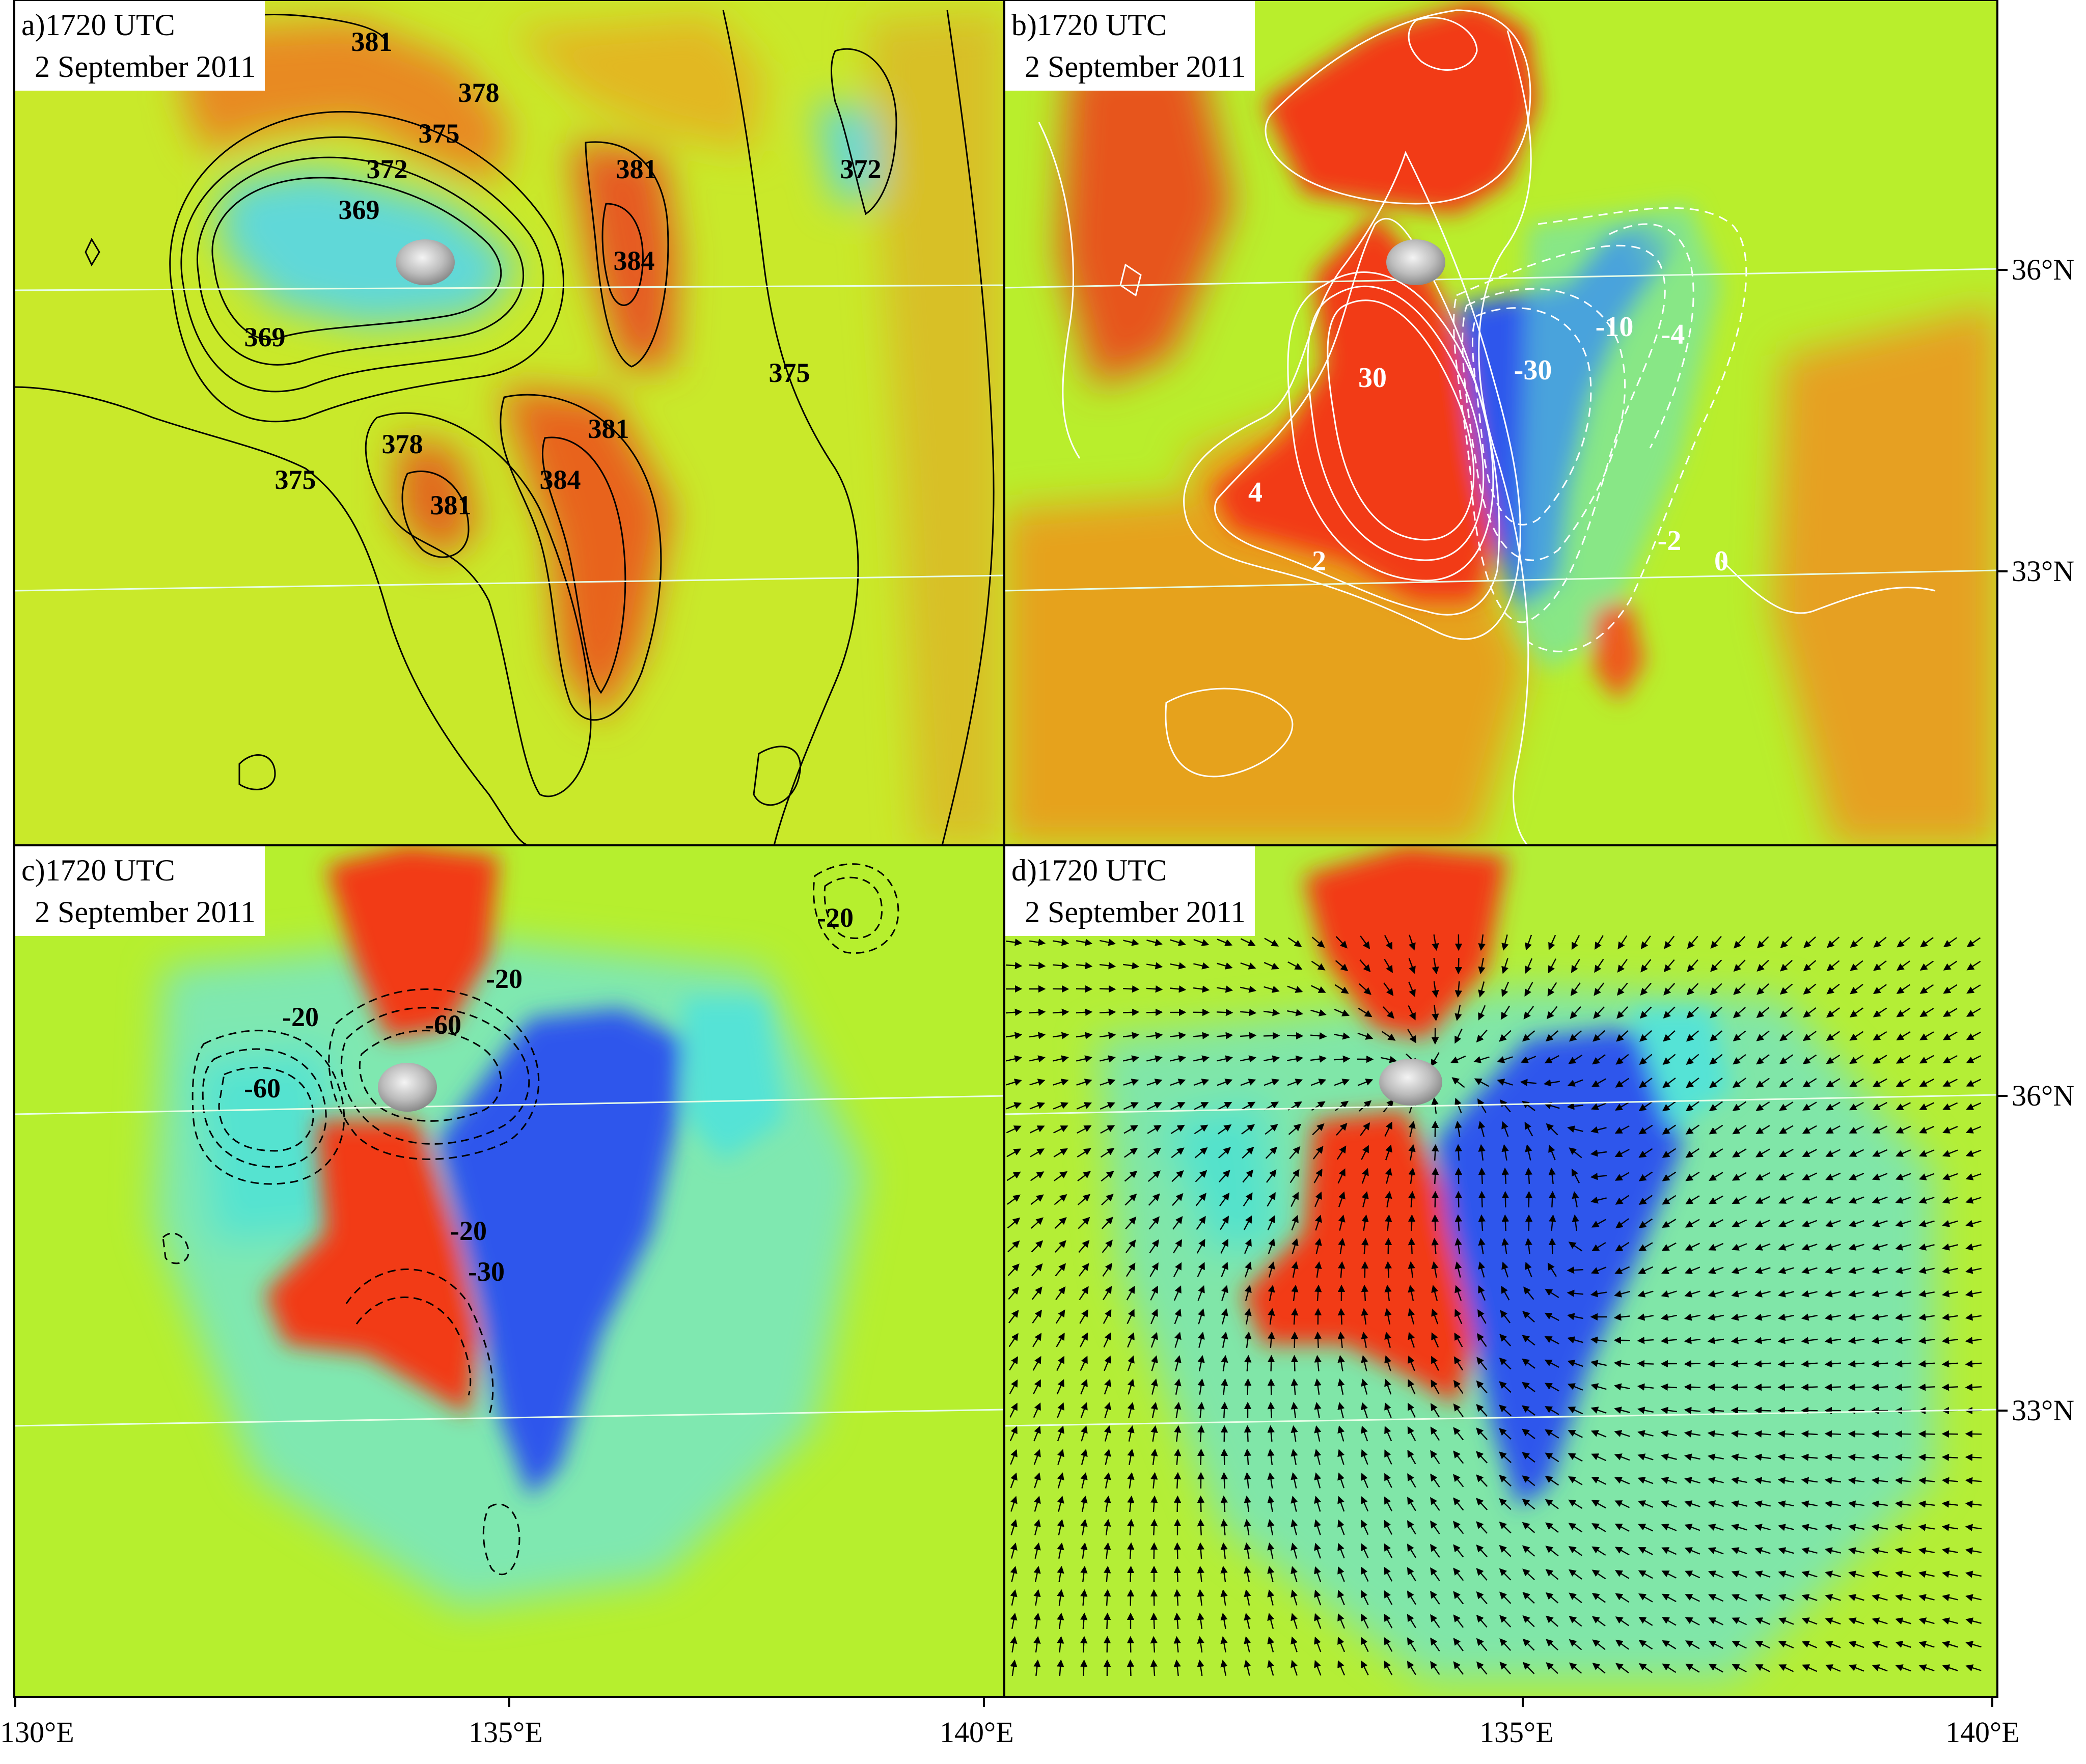  Describe the element at coordinates (402, 444) in the screenshot. I see `panel-a-contour-label: 378` at that location.